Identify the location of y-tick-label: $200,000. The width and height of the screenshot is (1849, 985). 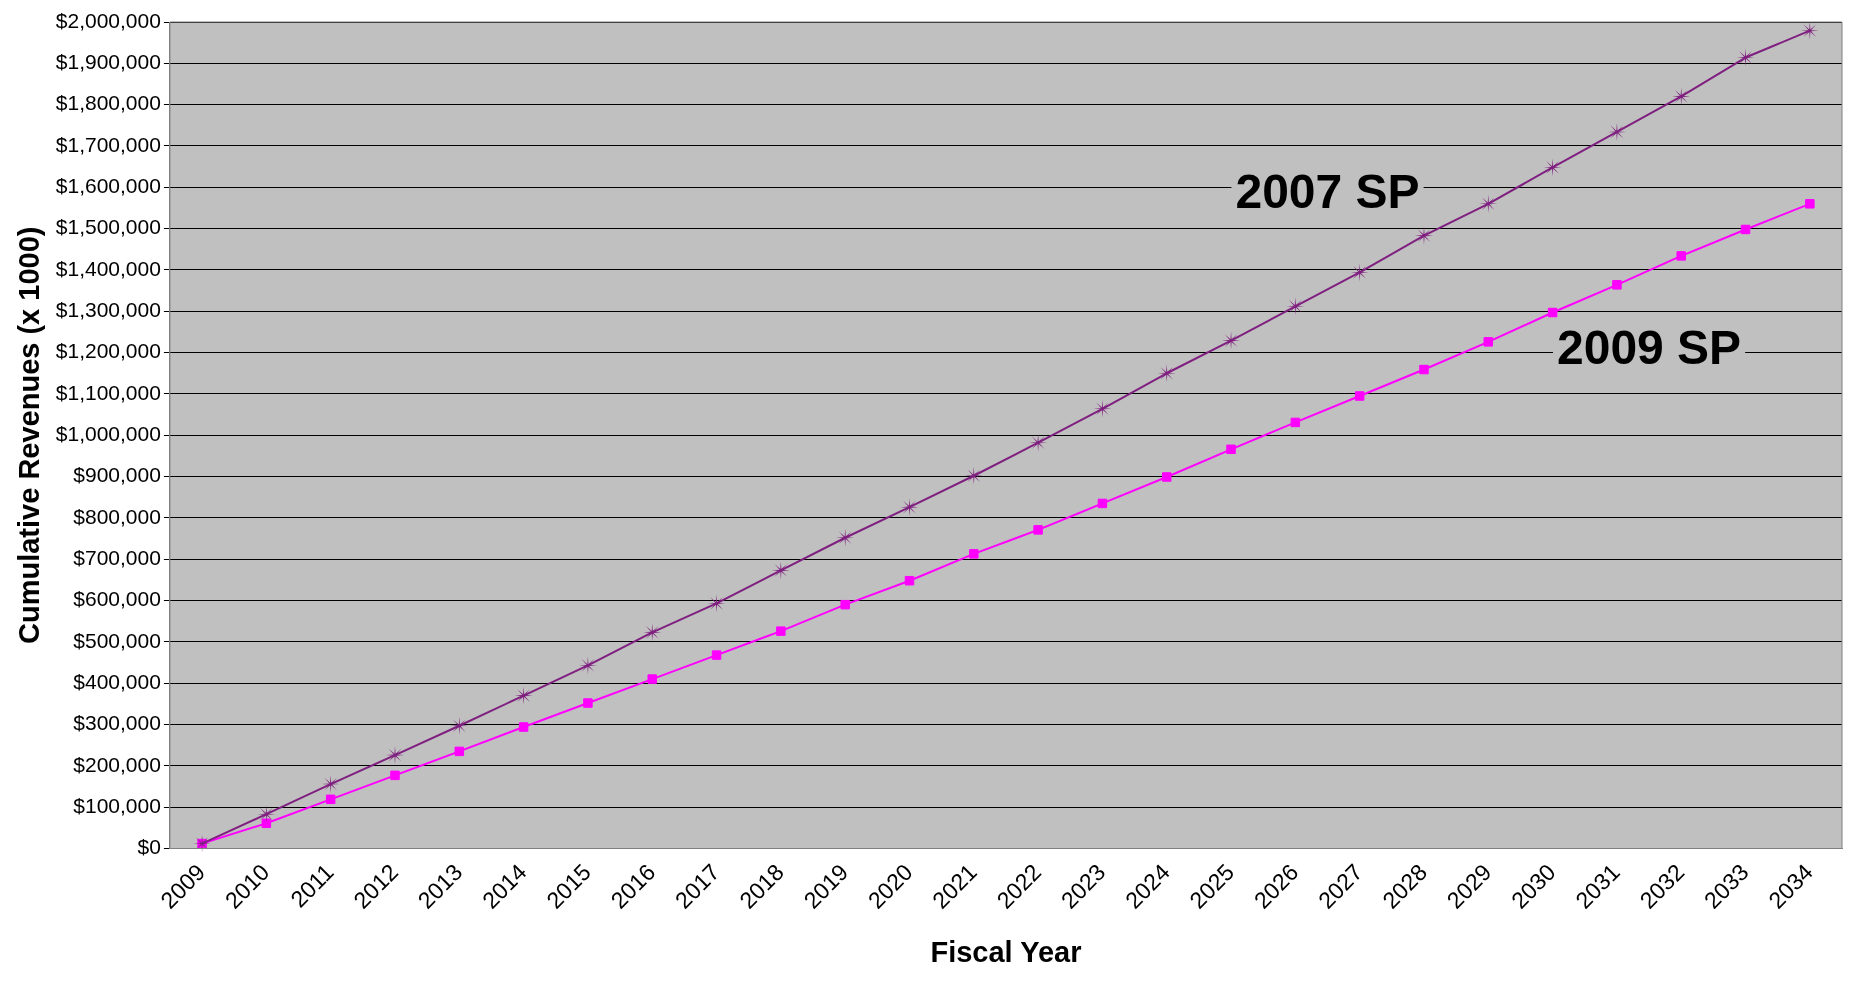
(117, 764).